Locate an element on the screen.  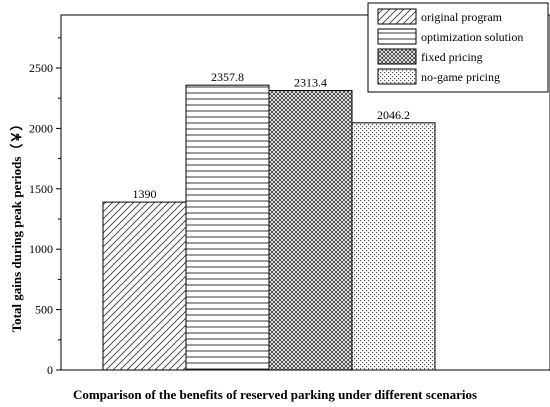
legend-label-original-program: original program is located at coordinates (462, 17).